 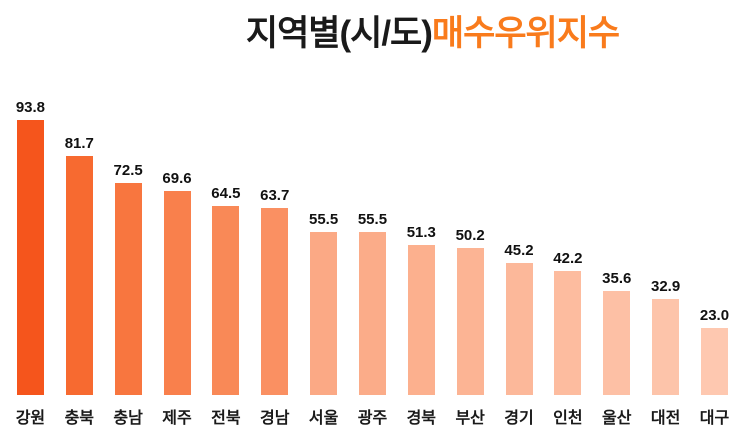 I want to click on bar-value-label: 51.3, so click(x=421, y=232).